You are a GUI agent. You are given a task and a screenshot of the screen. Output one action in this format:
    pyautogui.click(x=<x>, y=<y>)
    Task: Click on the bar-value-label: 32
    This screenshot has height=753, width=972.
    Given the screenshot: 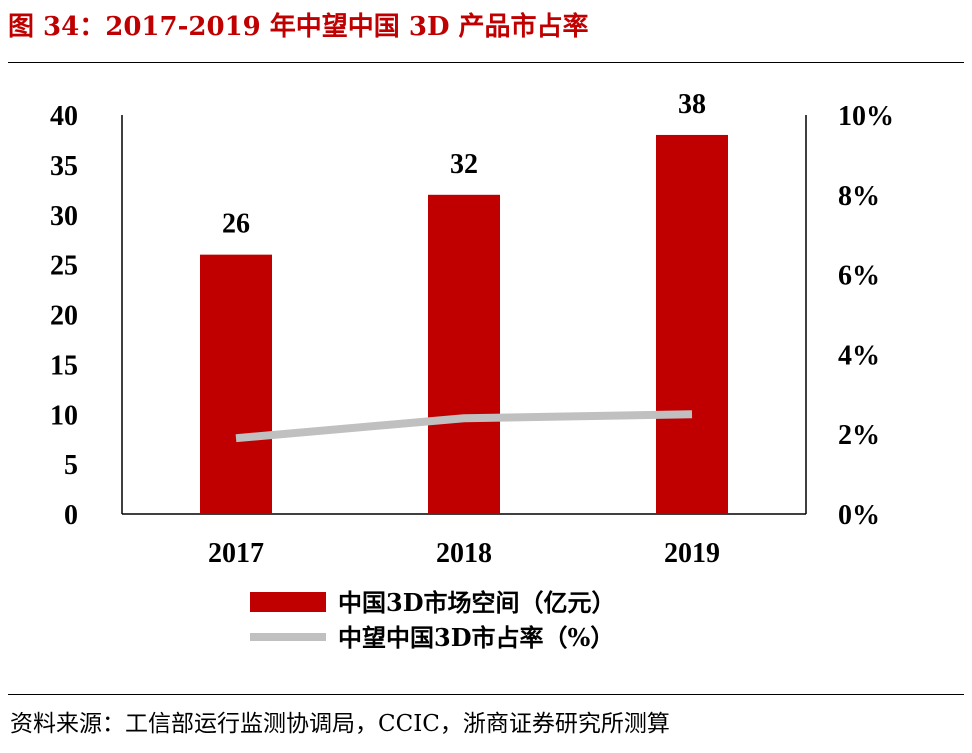 What is the action you would take?
    pyautogui.click(x=464, y=164)
    